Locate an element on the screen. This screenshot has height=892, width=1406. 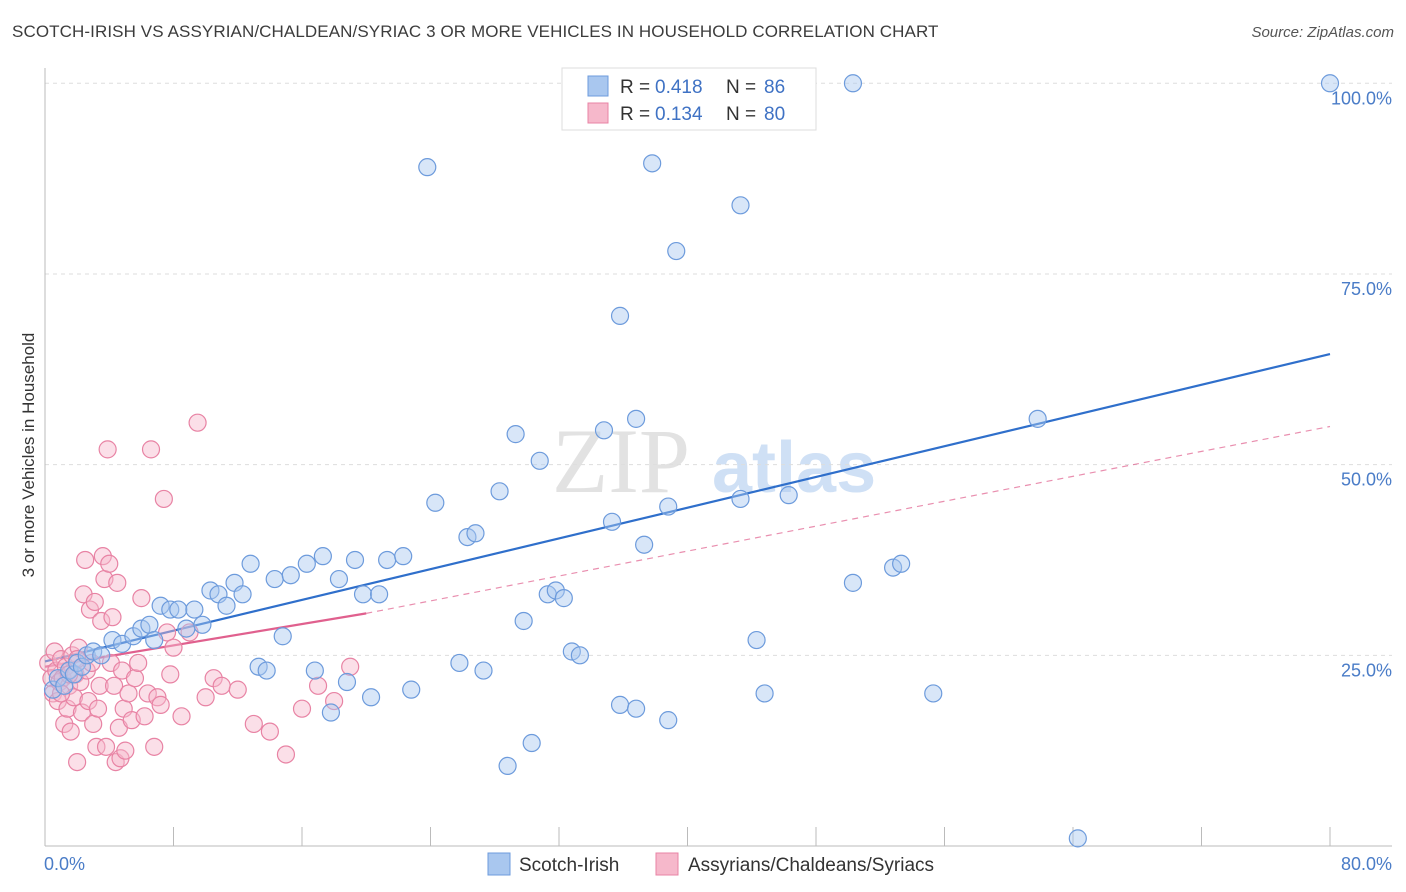
watermark-zip: ZIP is located at coordinates (621, 461).